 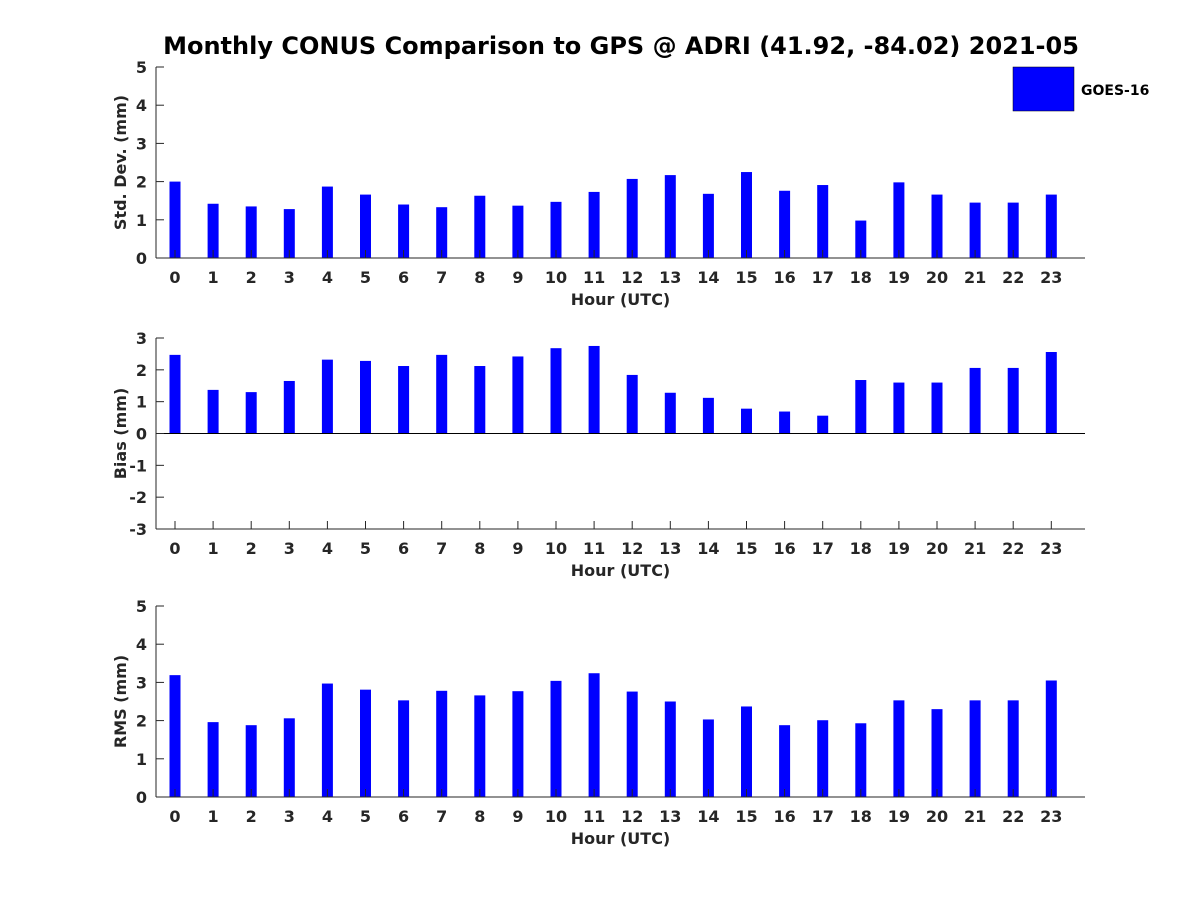 I want to click on x-tick-label: 7, so click(x=441, y=277).